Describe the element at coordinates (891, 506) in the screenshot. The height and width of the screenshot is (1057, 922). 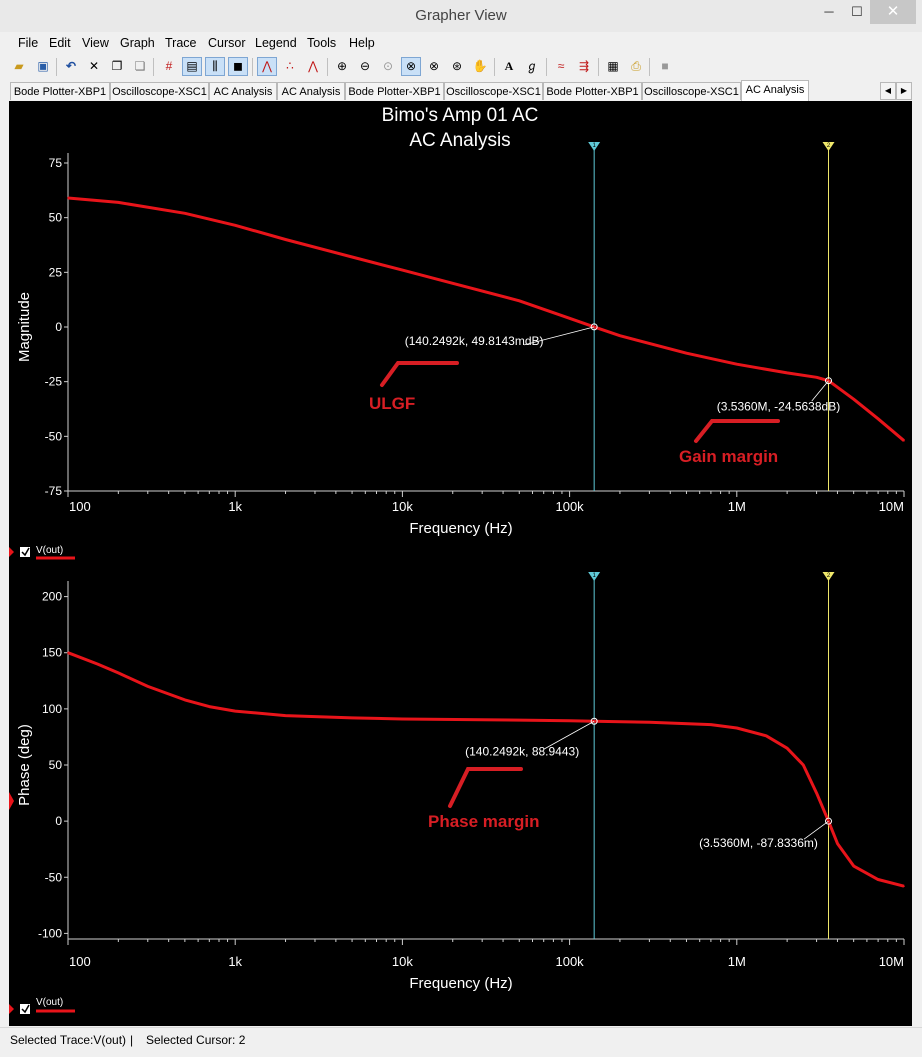
I see `x-tick-label: 10M` at that location.